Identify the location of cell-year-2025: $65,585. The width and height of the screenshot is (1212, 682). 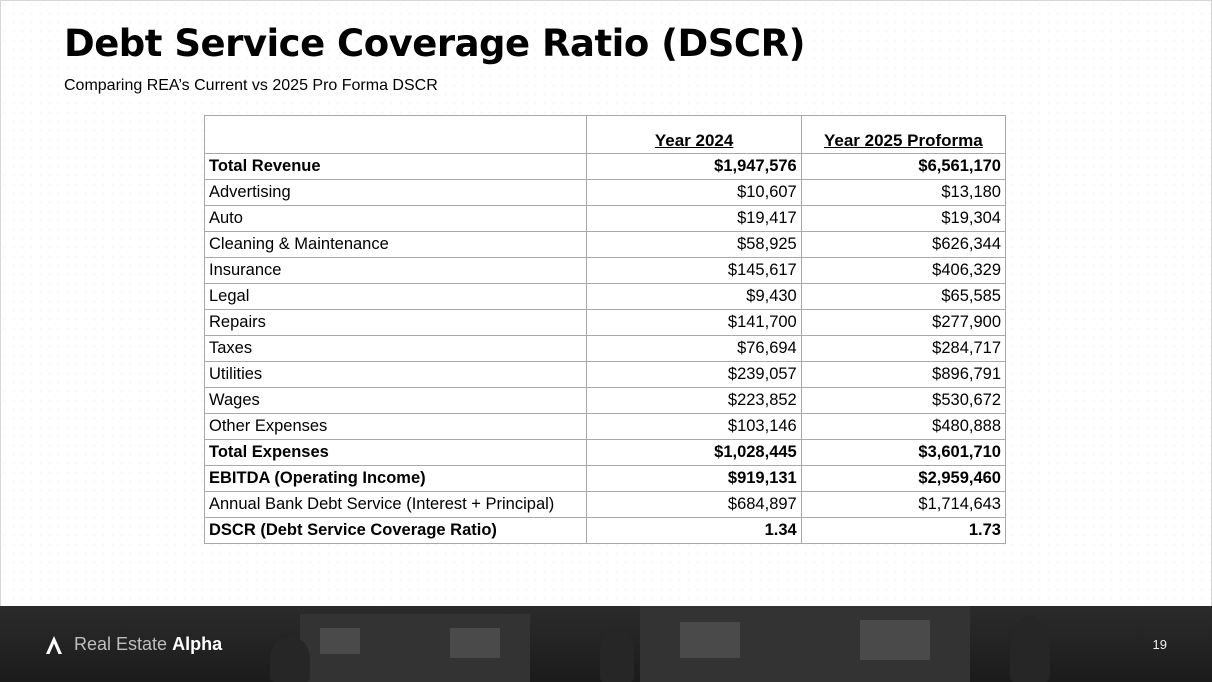
(903, 296).